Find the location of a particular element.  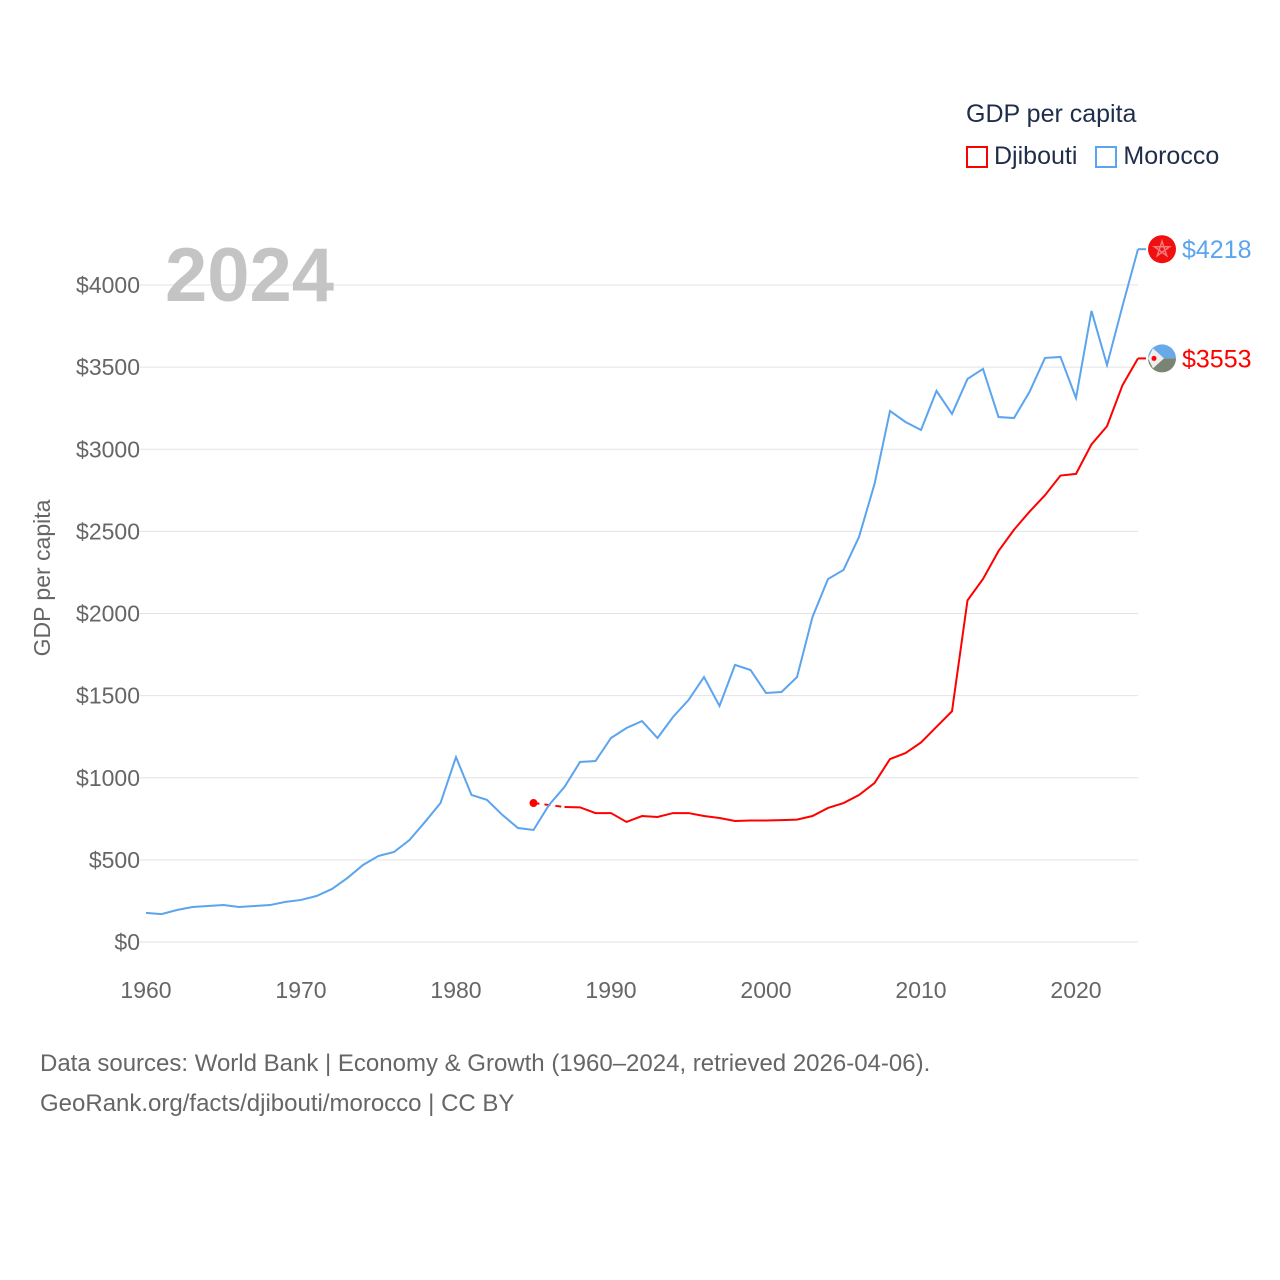

x-tick-label: 2010 is located at coordinates (920, 990).